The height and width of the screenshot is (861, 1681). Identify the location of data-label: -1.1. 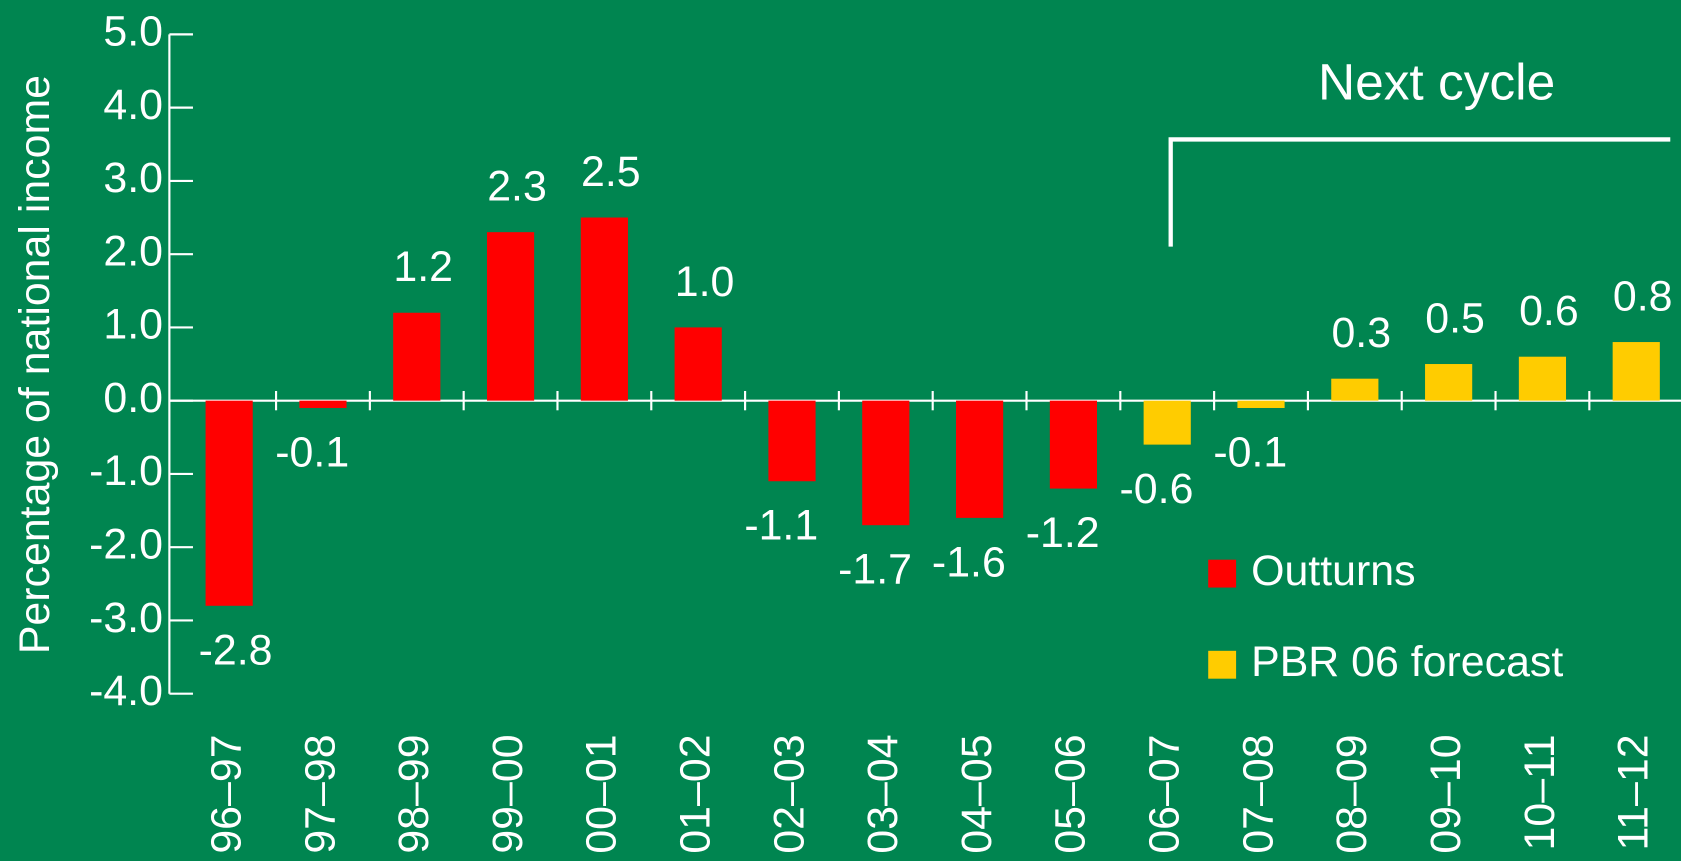
(781, 526).